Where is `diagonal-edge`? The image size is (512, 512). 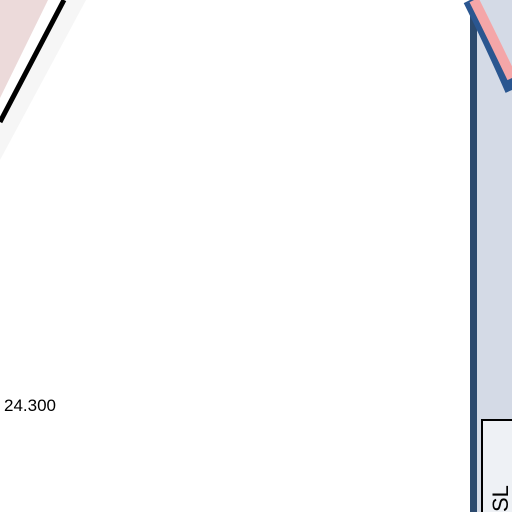
diagonal-edge is located at coordinates (33, 62).